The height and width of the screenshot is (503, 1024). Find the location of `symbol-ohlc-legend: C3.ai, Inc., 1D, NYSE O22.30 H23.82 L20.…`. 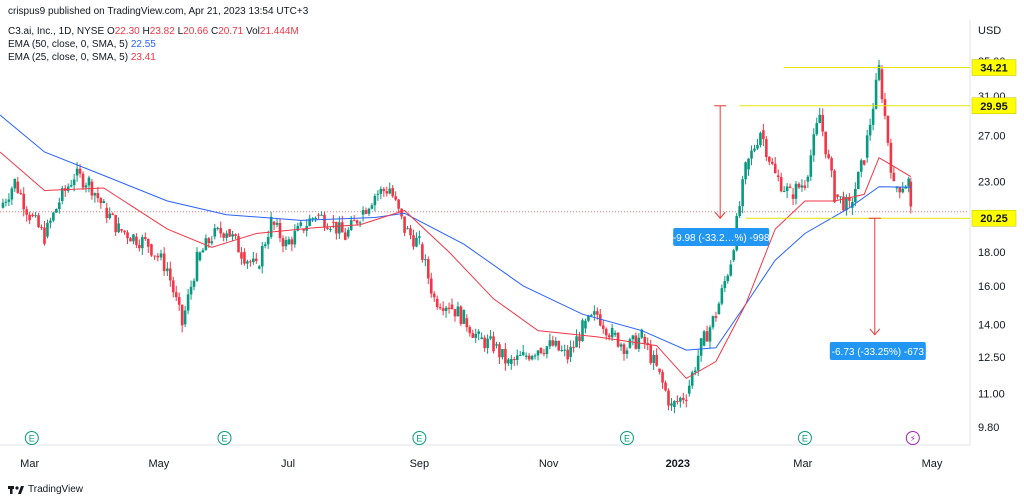

symbol-ohlc-legend: C3.ai, Inc., 1D, NYSE O22.30 H23.82 L20.… is located at coordinates (153, 31).